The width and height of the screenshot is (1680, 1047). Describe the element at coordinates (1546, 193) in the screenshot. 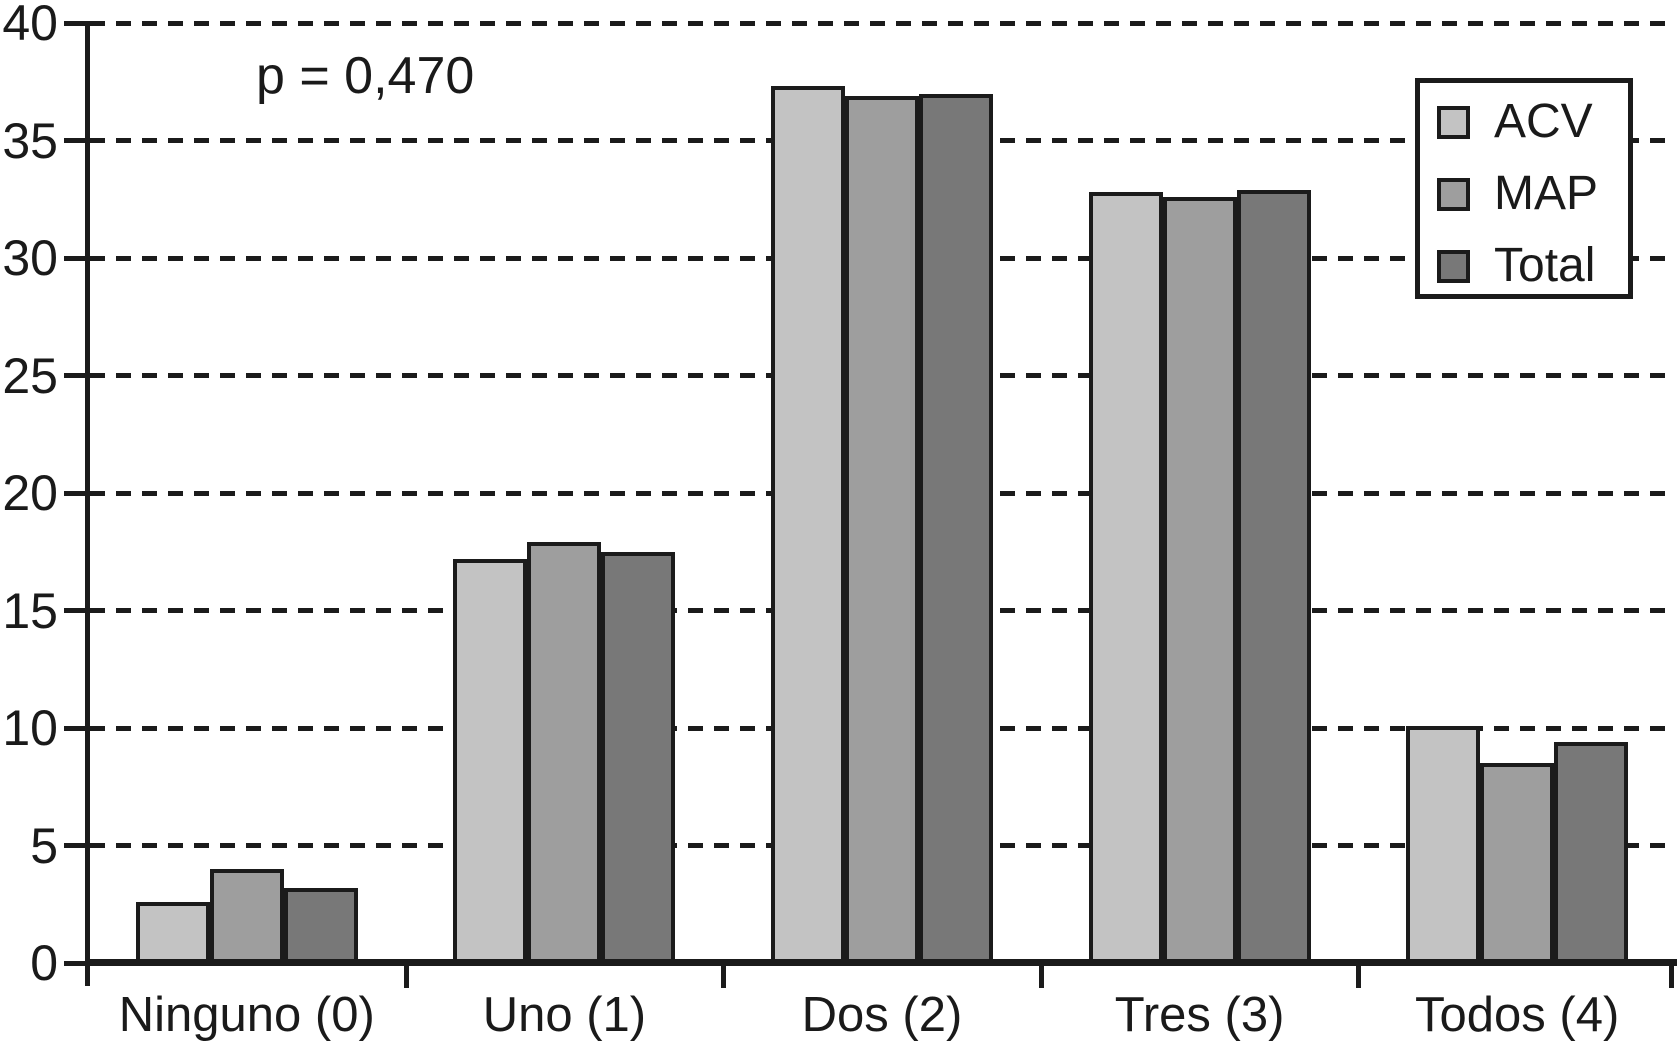

I see `legend-label-map: MAP` at that location.